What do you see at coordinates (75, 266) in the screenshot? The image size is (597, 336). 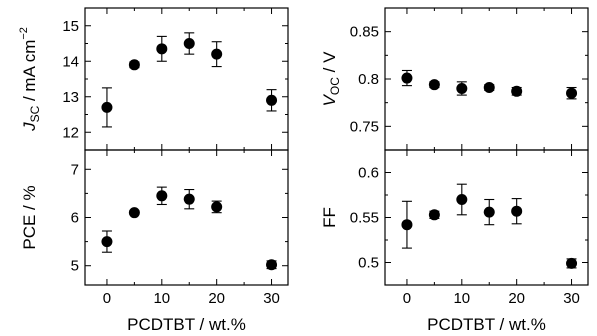 I see `pce-ytick-label: 5` at bounding box center [75, 266].